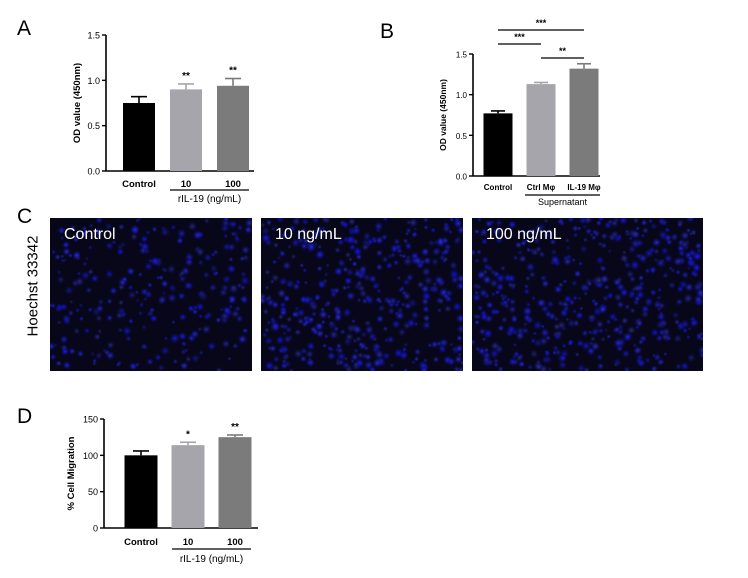 This screenshot has height=578, width=748. Describe the element at coordinates (25, 216) in the screenshot. I see `panel-letter-c: C` at that location.